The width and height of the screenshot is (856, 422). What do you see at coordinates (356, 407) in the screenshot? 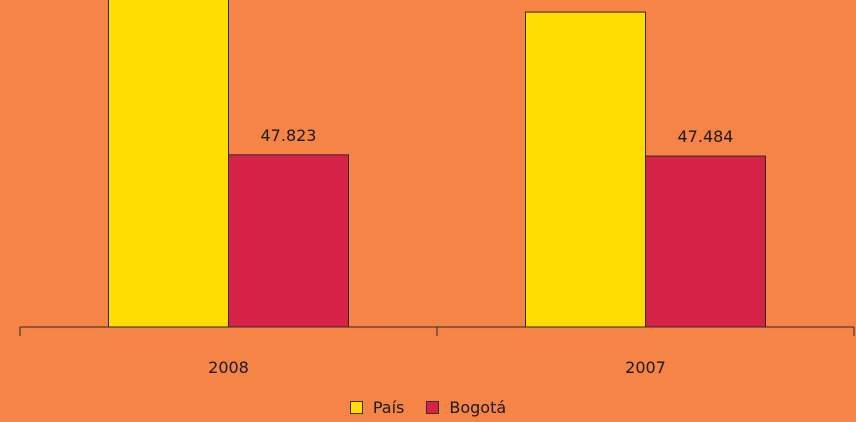
I see `legend-swatch-pais` at bounding box center [356, 407].